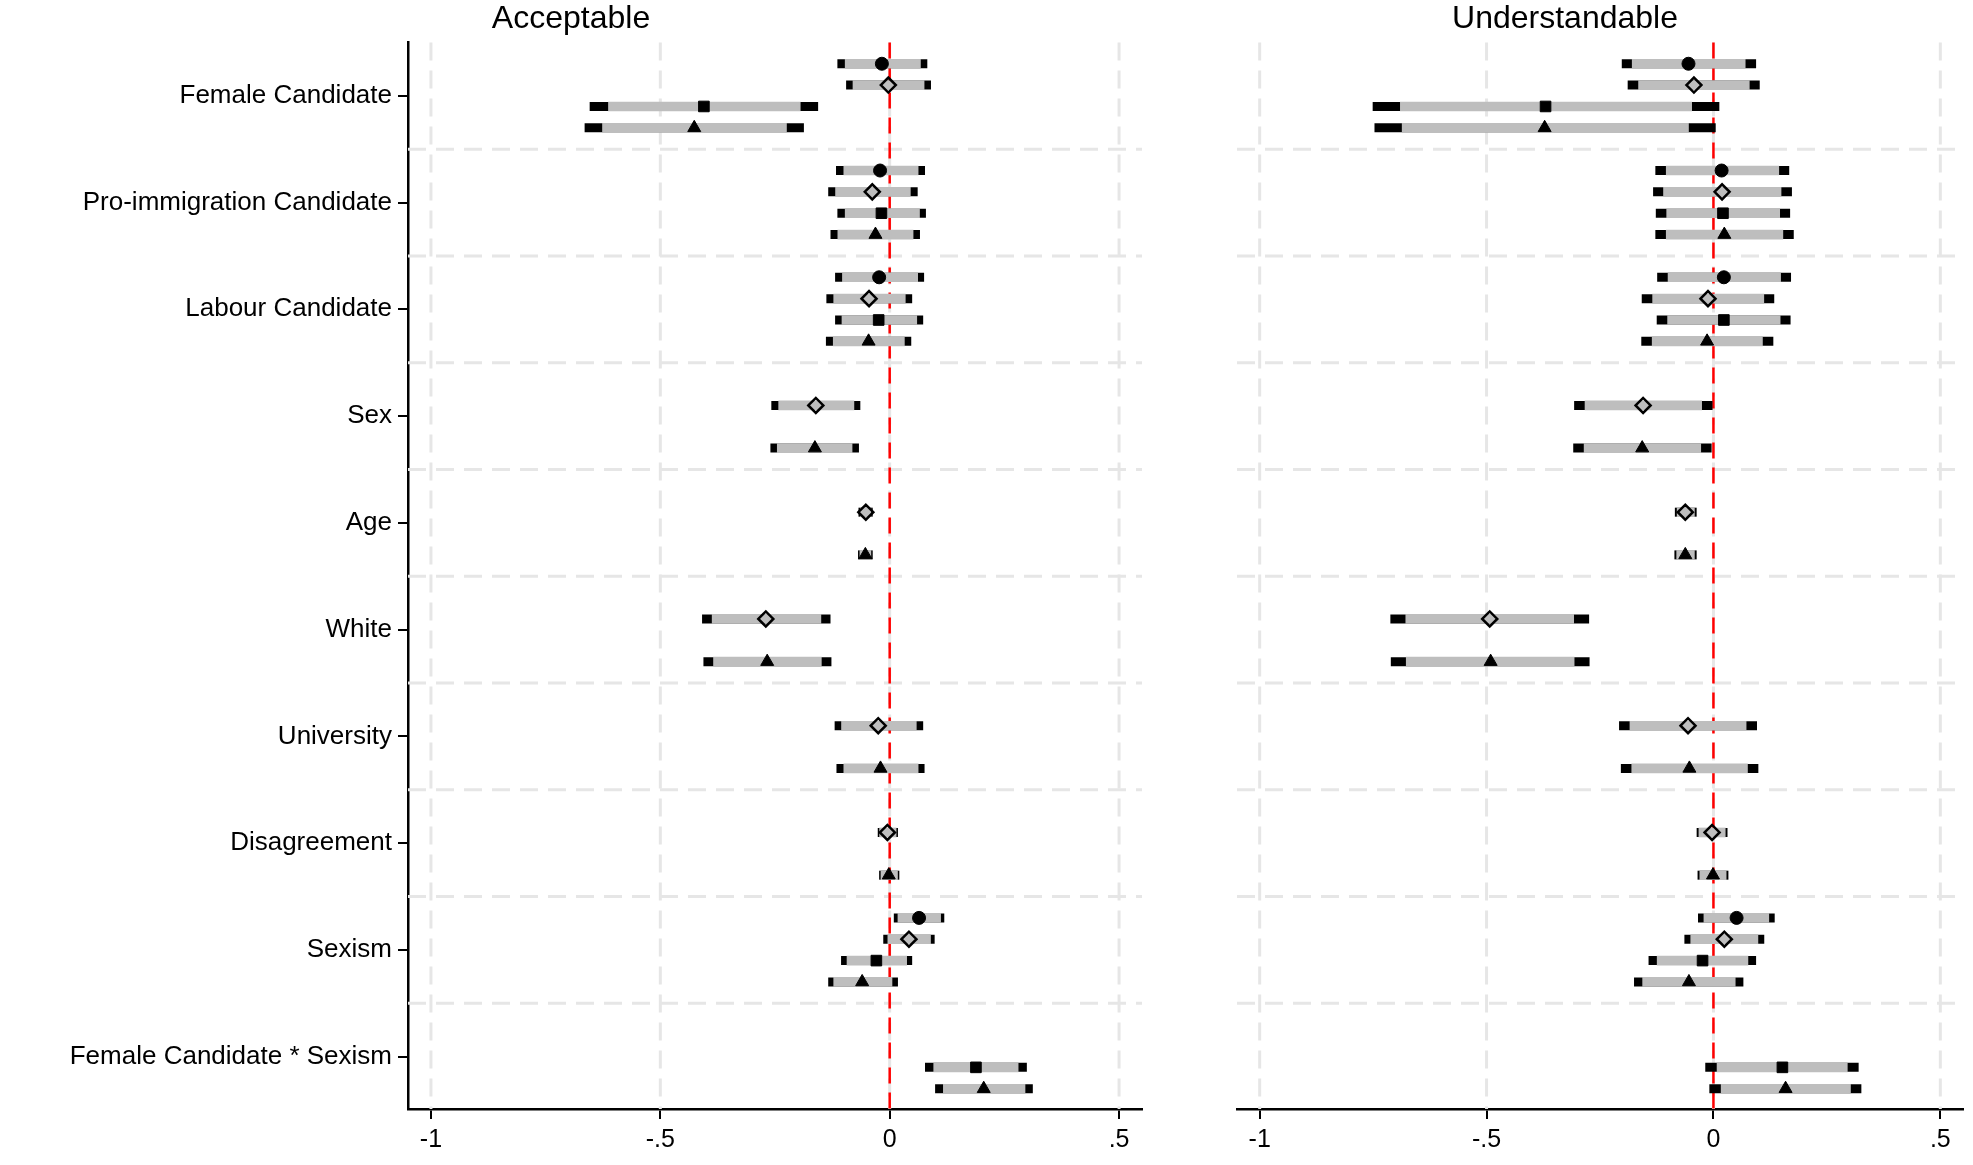  Describe the element at coordinates (369, 414) in the screenshot. I see `y-tick-label: Sex` at that location.